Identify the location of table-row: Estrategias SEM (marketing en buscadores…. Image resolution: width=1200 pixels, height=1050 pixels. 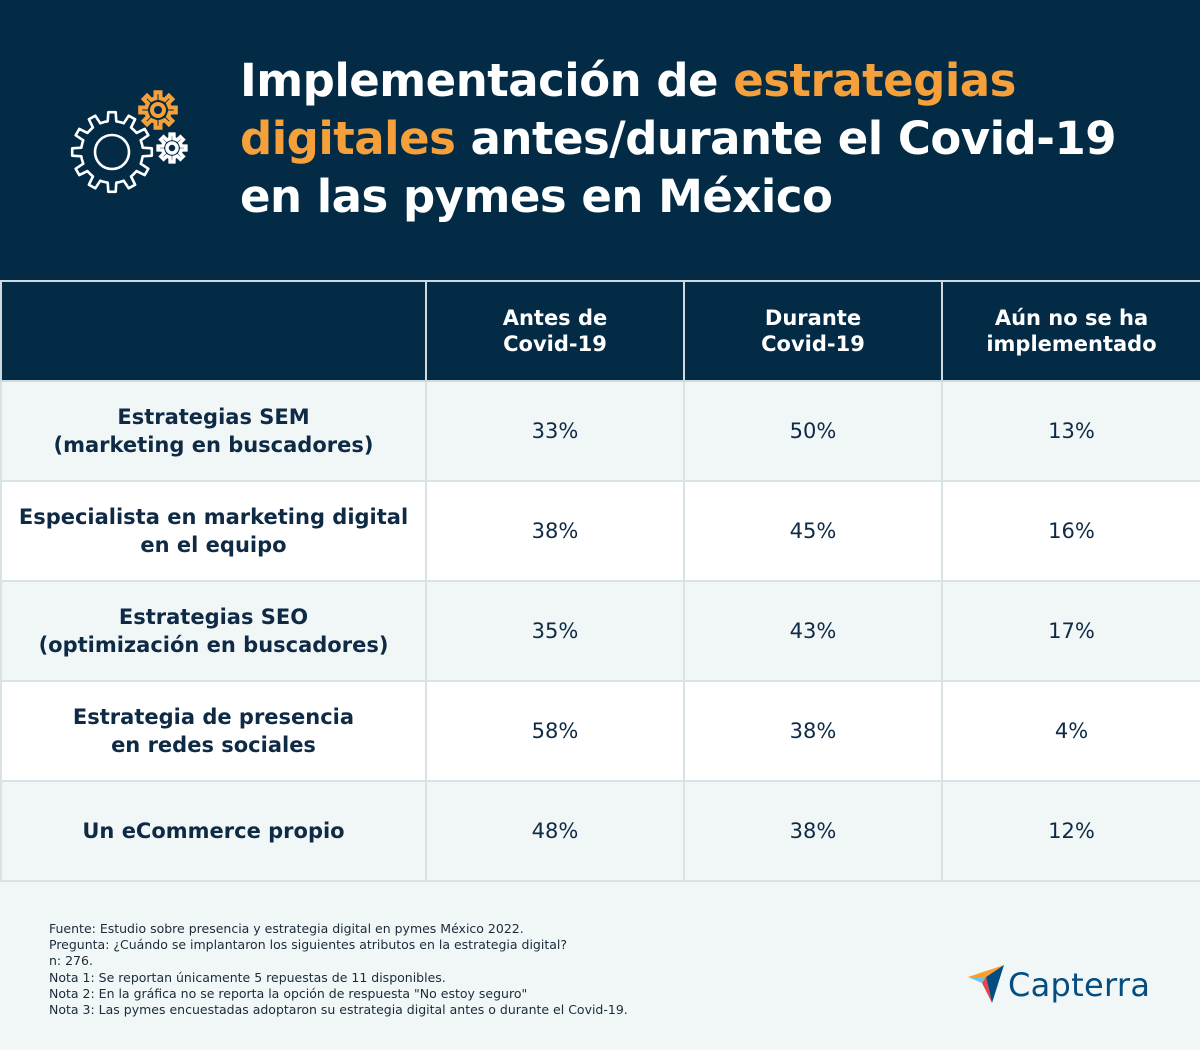
(600, 431).